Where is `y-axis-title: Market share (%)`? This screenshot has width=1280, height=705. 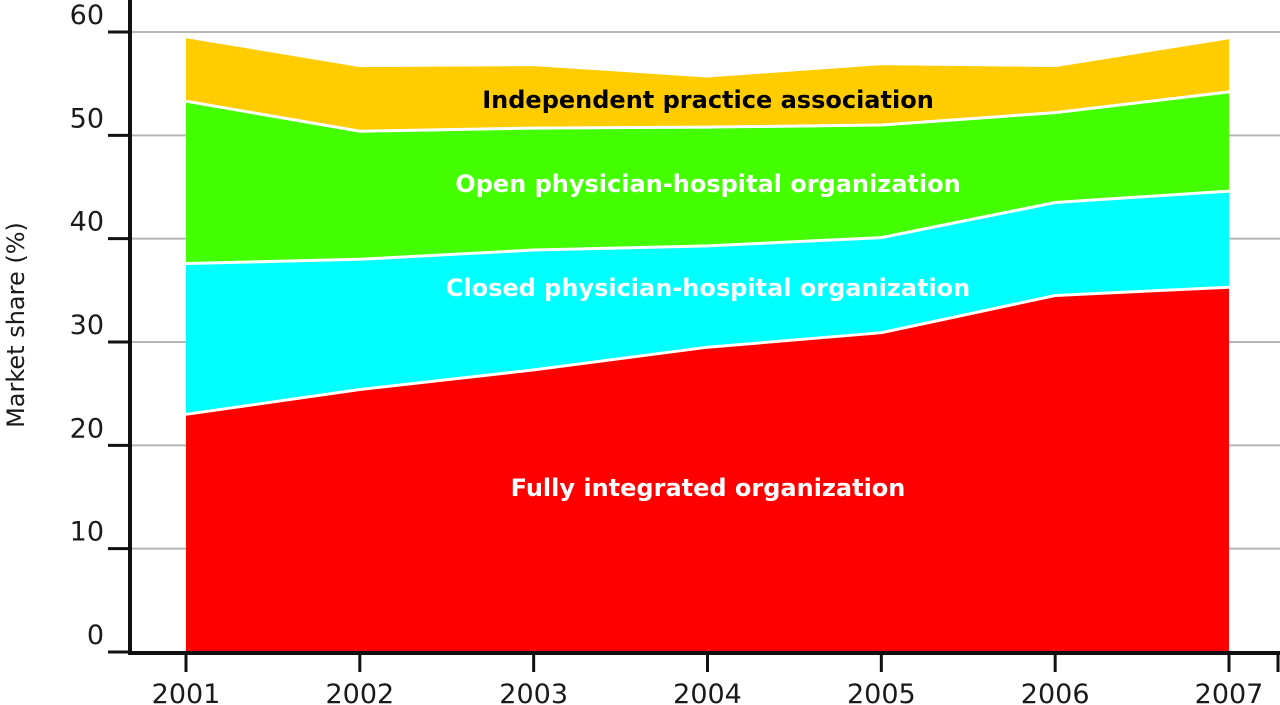
y-axis-title: Market share (%) is located at coordinates (16, 325).